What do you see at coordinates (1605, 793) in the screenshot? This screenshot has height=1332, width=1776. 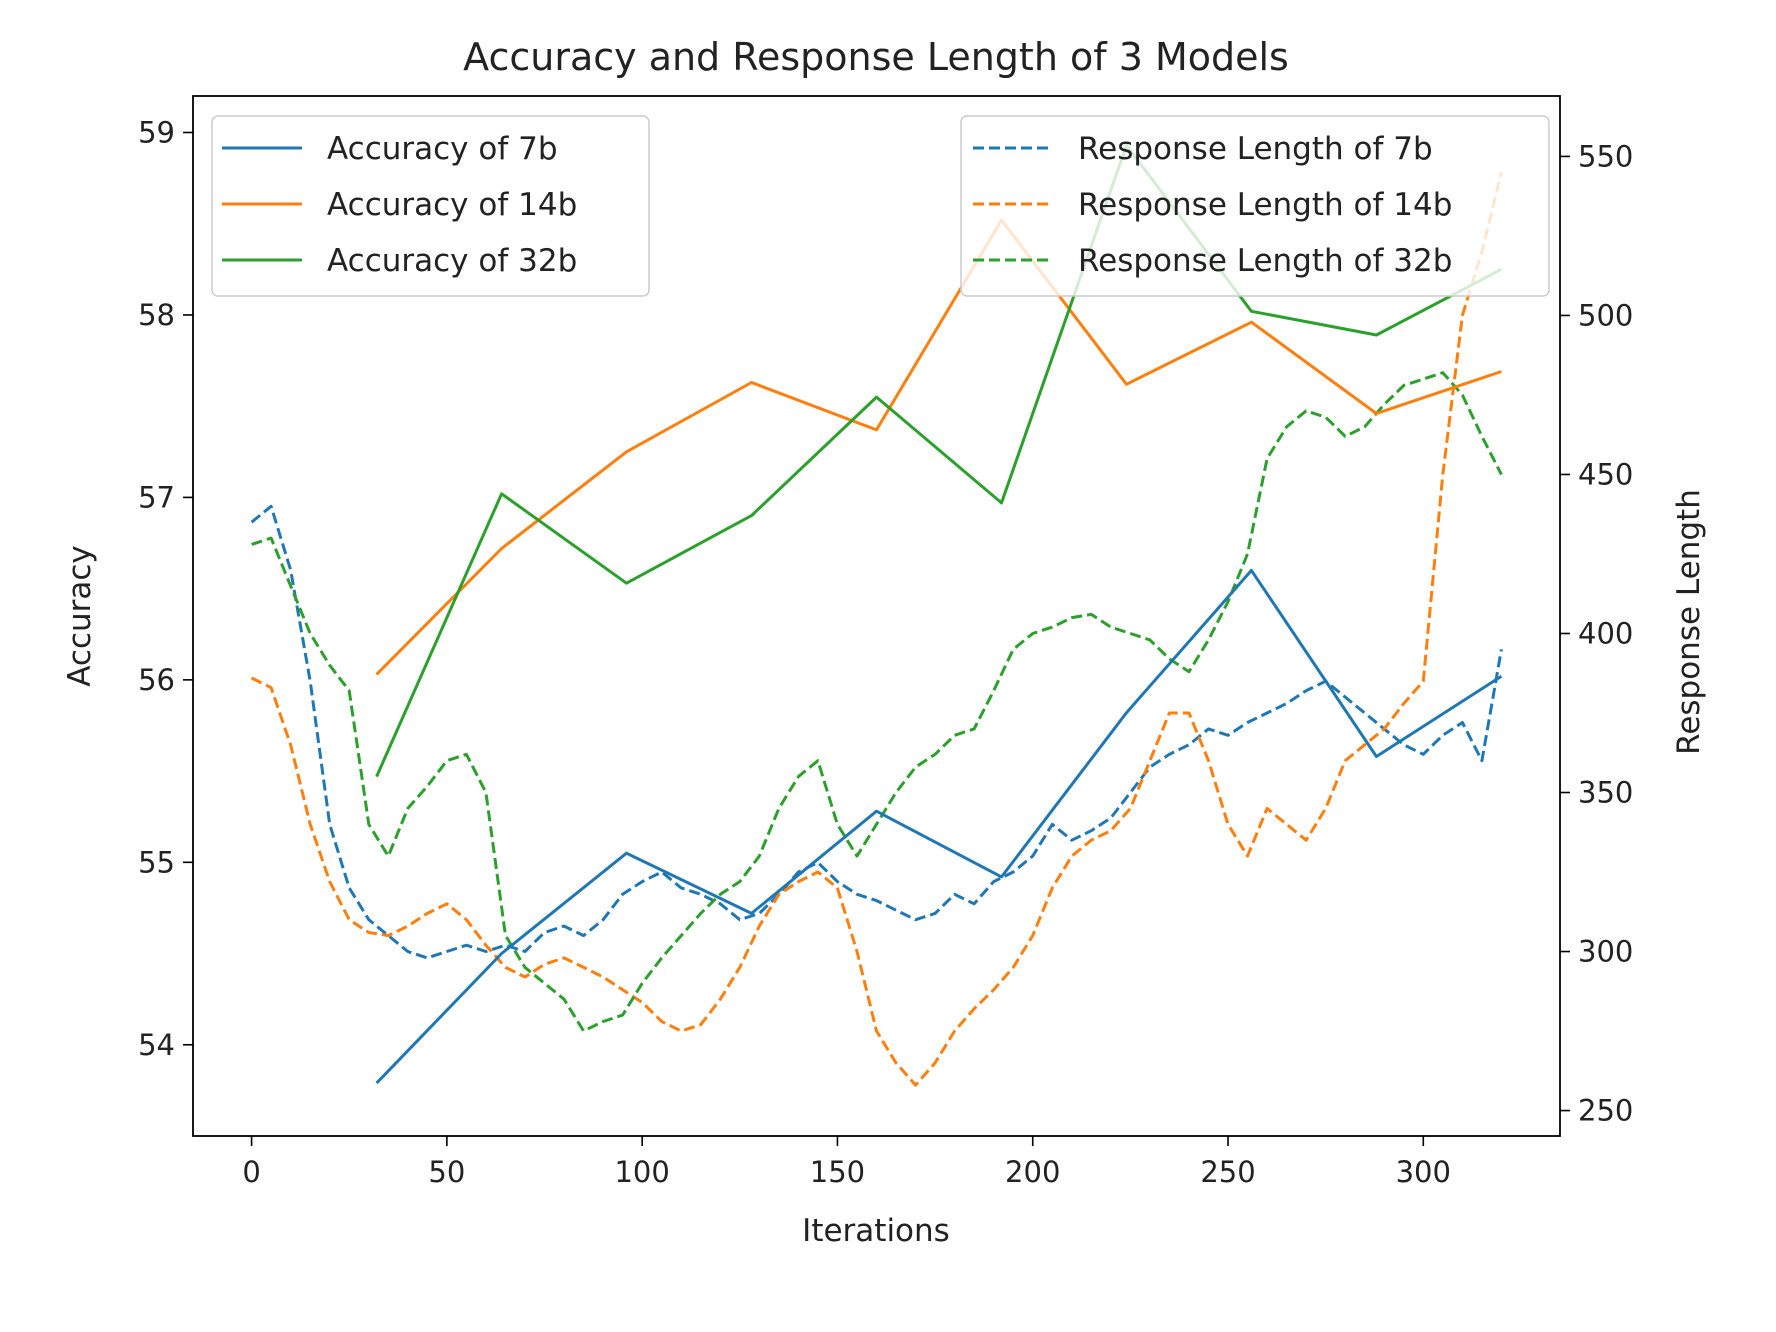 I see `right-y-tick-label: 350` at bounding box center [1605, 793].